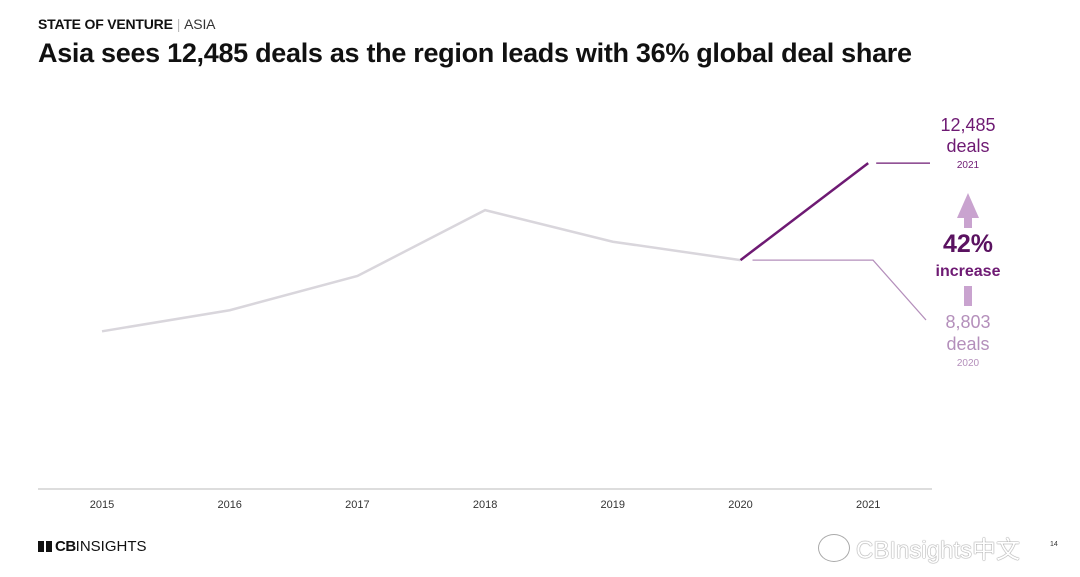 The height and width of the screenshot is (577, 1080). Describe the element at coordinates (200, 24) in the screenshot. I see `kicker-region: ASIA` at that location.